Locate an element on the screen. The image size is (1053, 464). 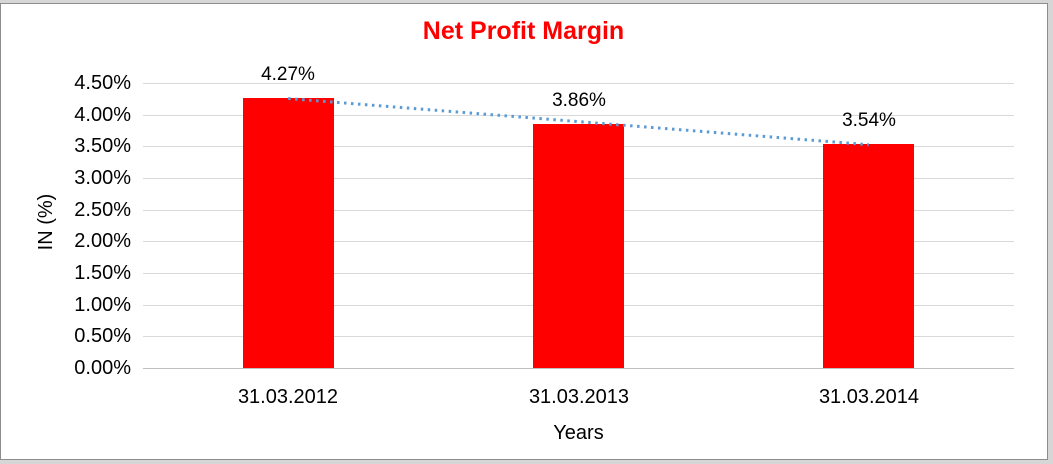
y-tick-label: 1.00% is located at coordinates (102, 305).